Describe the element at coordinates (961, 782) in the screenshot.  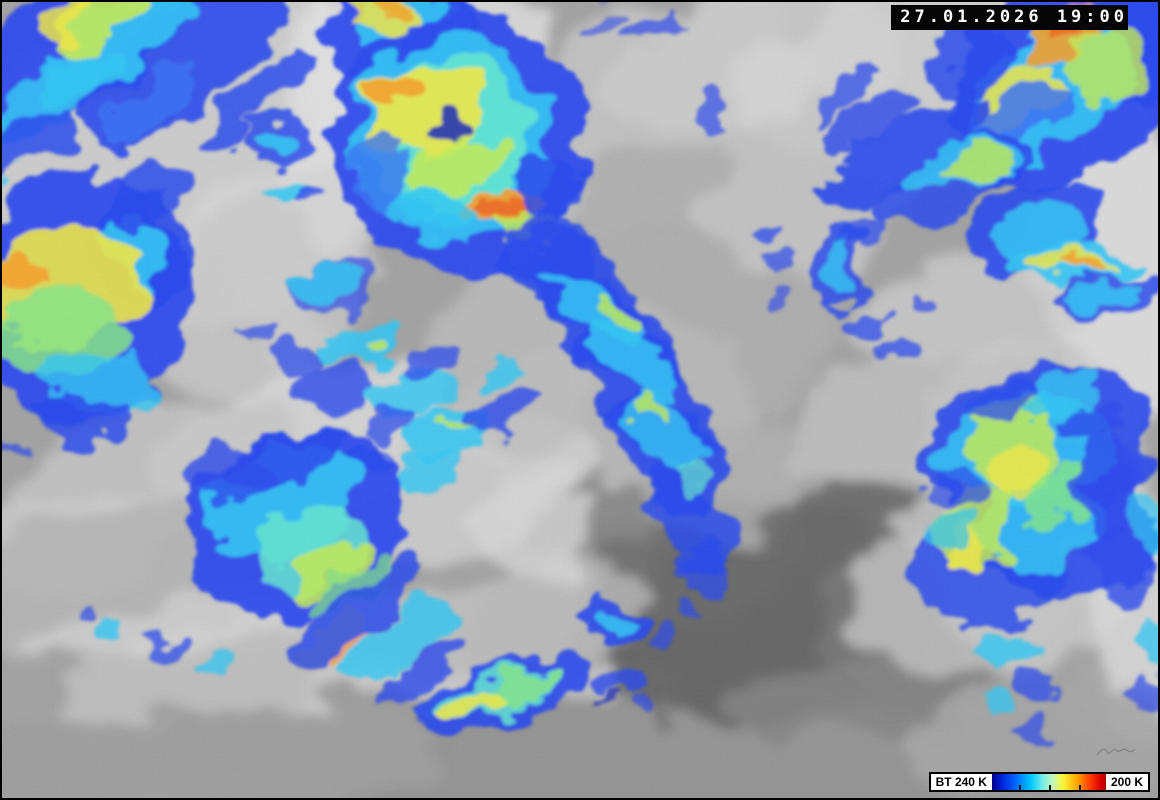
I see `colorbar-left-label: BT 240 K` at that location.